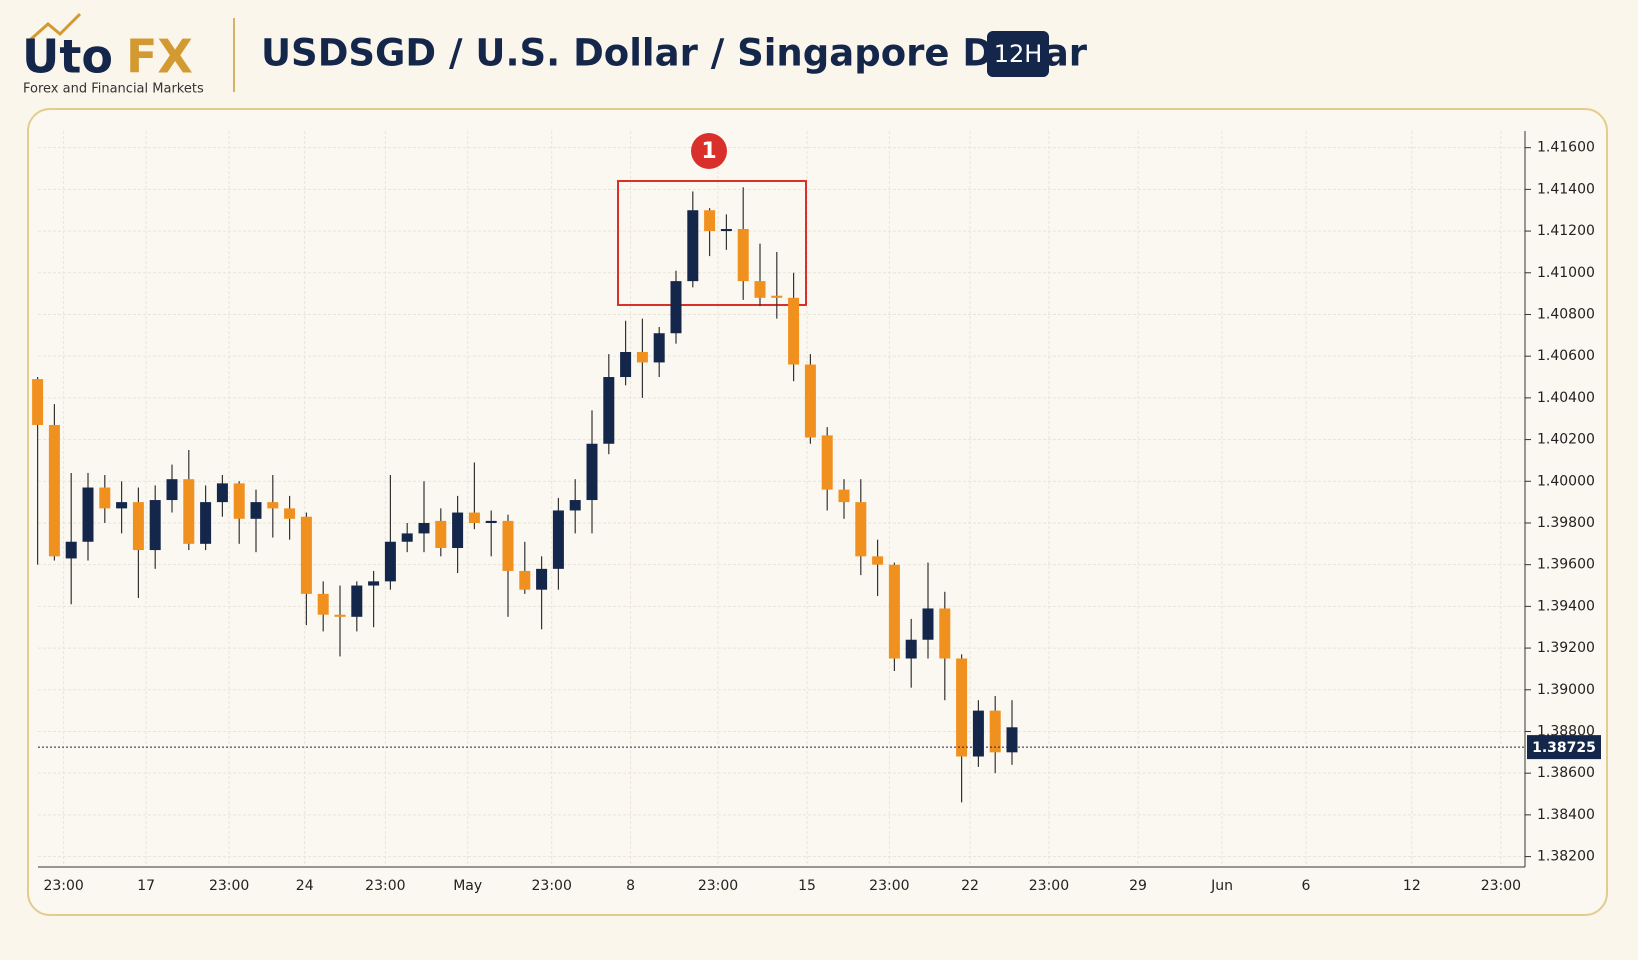 This screenshot has height=960, width=1638. I want to click on y-tick-label: 1.41200, so click(1566, 231).